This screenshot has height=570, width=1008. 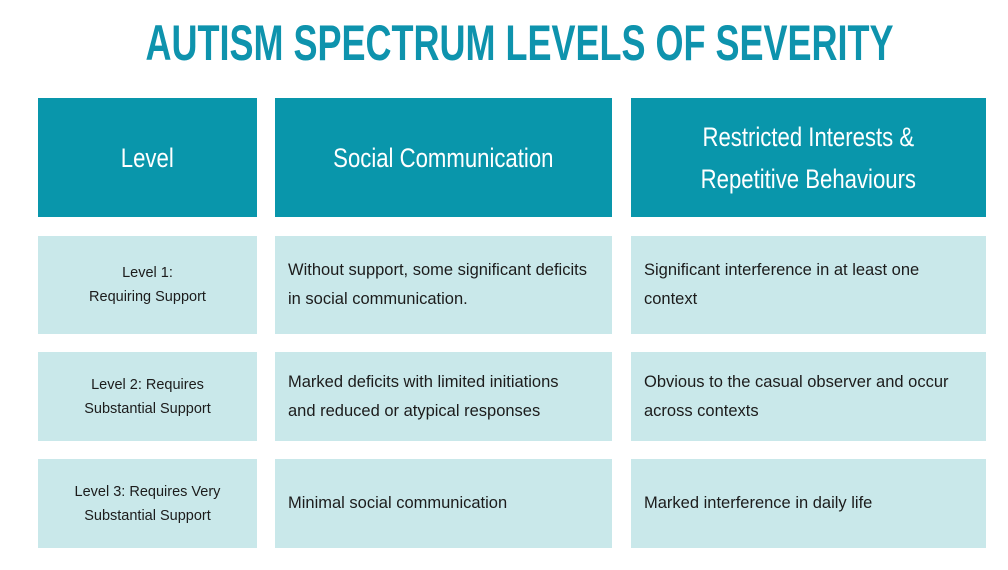 I want to click on header-cell: Social Communication, so click(x=443, y=157).